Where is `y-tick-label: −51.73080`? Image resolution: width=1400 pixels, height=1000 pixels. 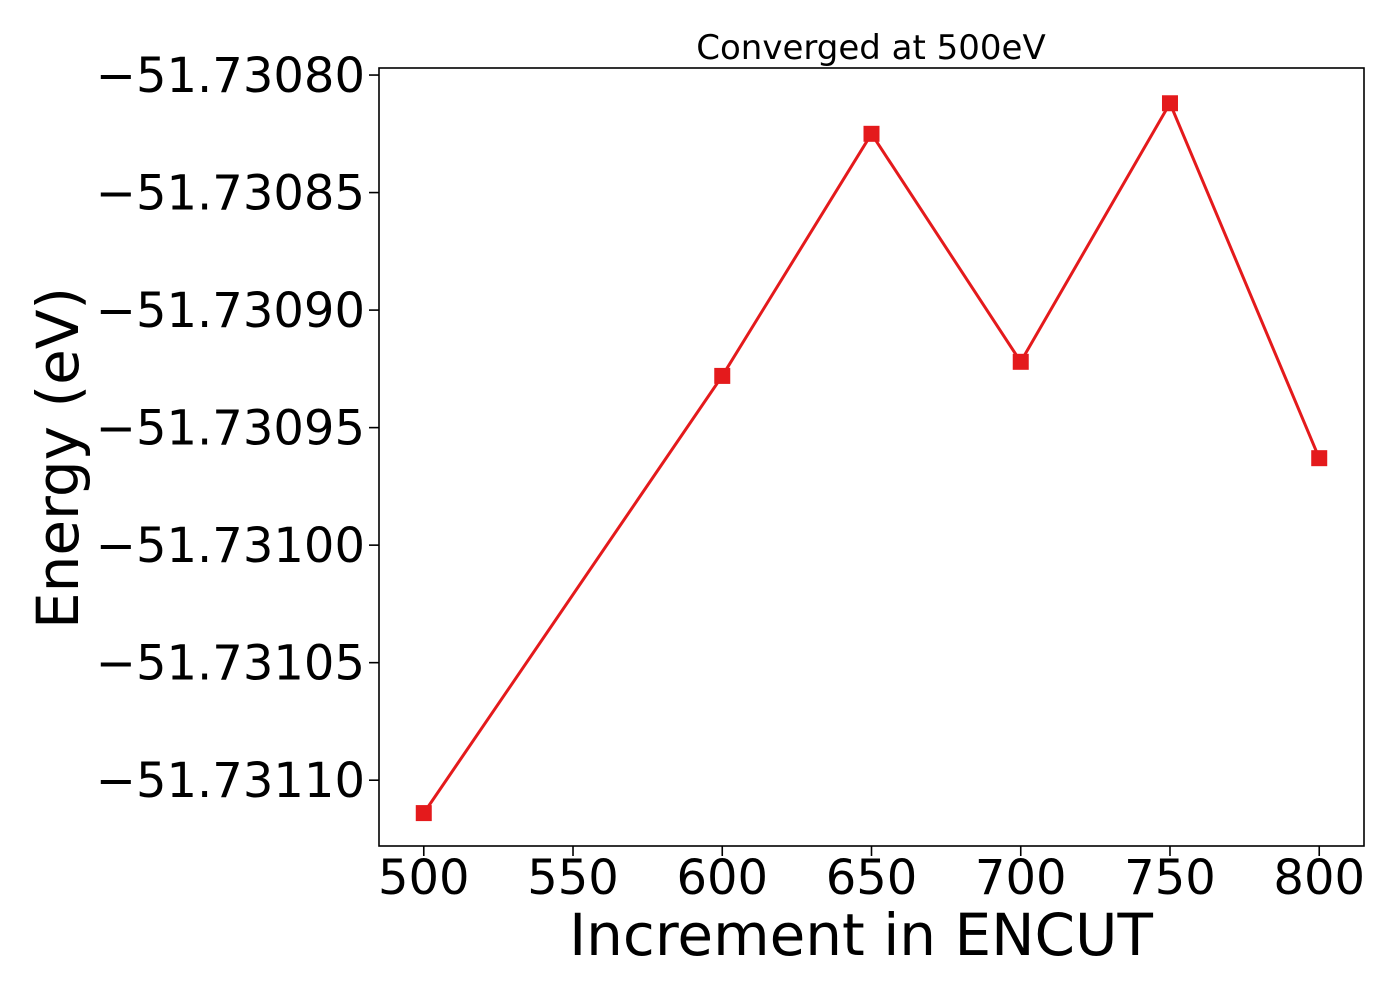
y-tick-label: −51.73080 is located at coordinates (230, 76).